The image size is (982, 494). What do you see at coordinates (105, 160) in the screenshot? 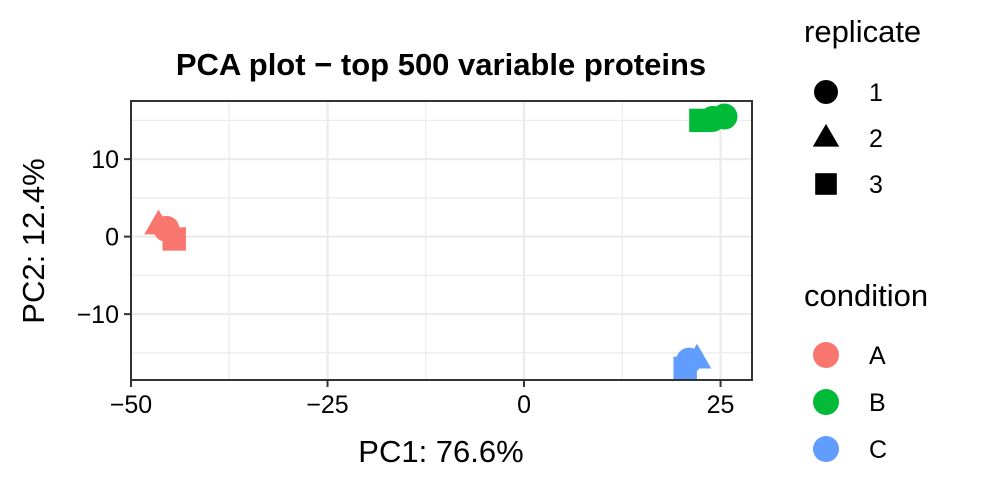
I see `y-tick-label: 10` at bounding box center [105, 160].